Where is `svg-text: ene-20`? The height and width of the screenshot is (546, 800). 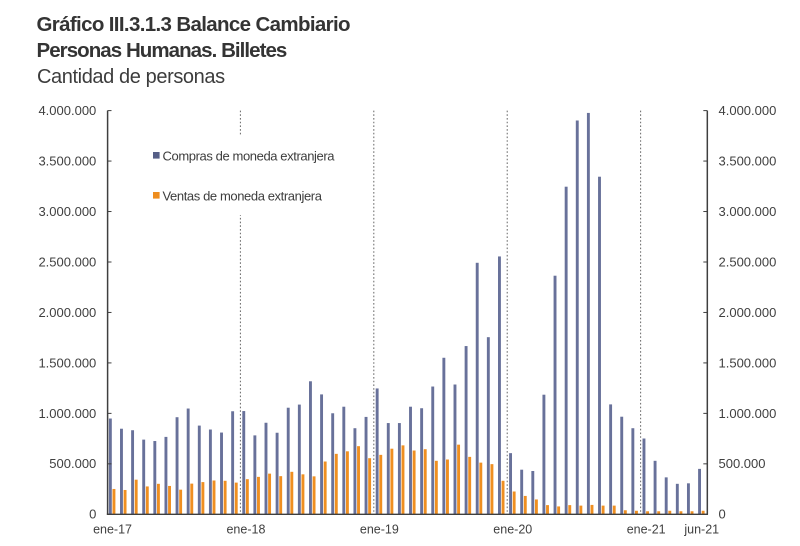
svg-text: ene-20 is located at coordinates (512, 530).